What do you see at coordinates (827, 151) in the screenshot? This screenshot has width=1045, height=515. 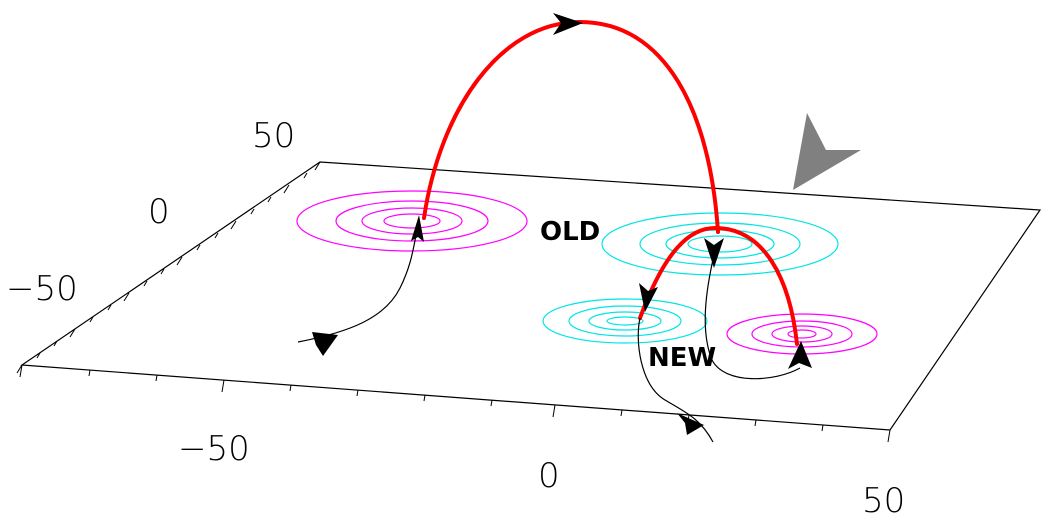 I see `viewpoint-arrowhead-icon` at bounding box center [827, 151].